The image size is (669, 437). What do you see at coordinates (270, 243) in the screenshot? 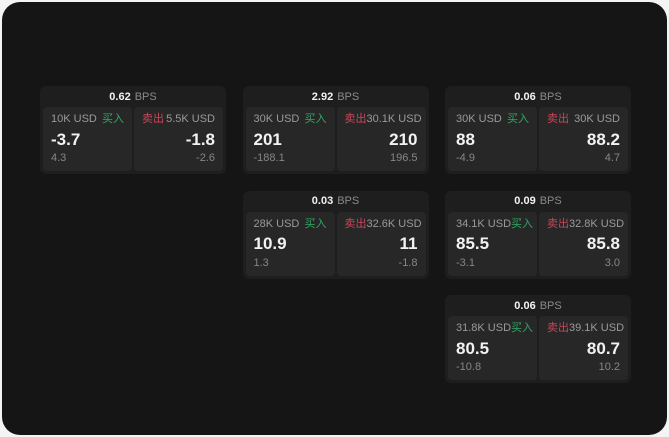
I see `buy-price: 10.9` at bounding box center [270, 243].